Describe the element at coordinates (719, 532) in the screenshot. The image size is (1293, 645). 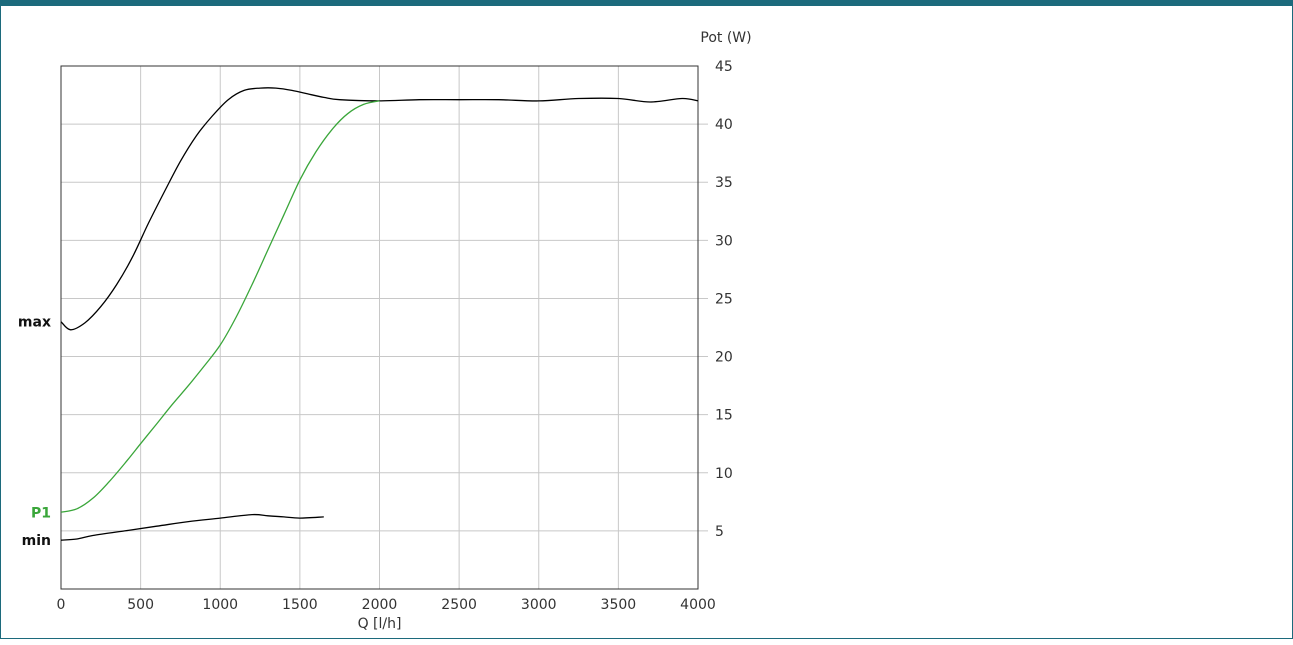
I see `y-tick-label: 5` at that location.